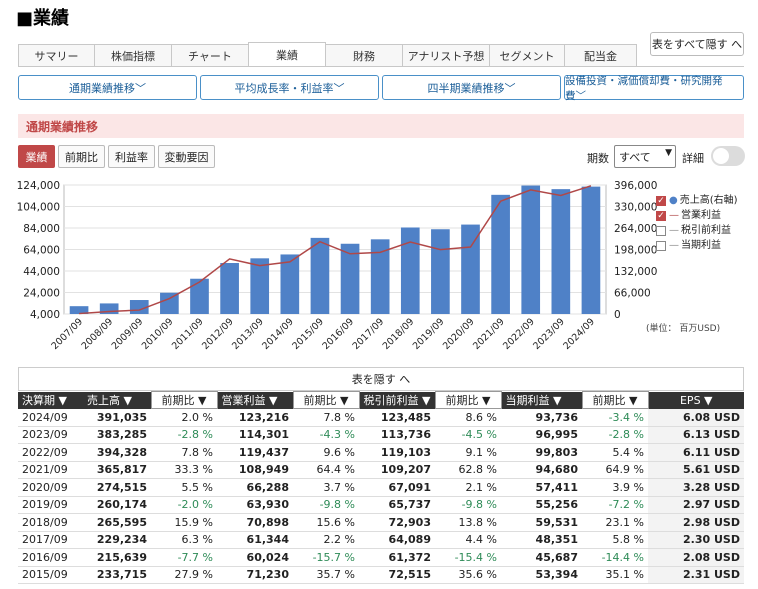 The width and height of the screenshot is (758, 589). Describe the element at coordinates (50, 417) in the screenshot. I see `period-cell: 2024/09` at that location.